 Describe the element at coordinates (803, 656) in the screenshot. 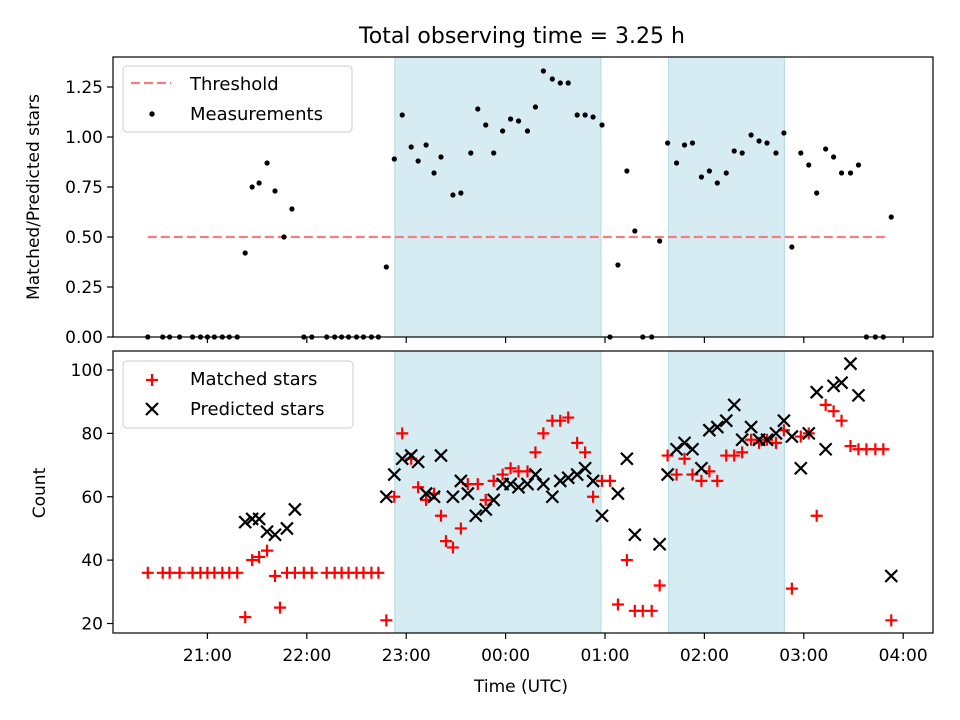

I see `x-tick-label: 03:00` at that location.